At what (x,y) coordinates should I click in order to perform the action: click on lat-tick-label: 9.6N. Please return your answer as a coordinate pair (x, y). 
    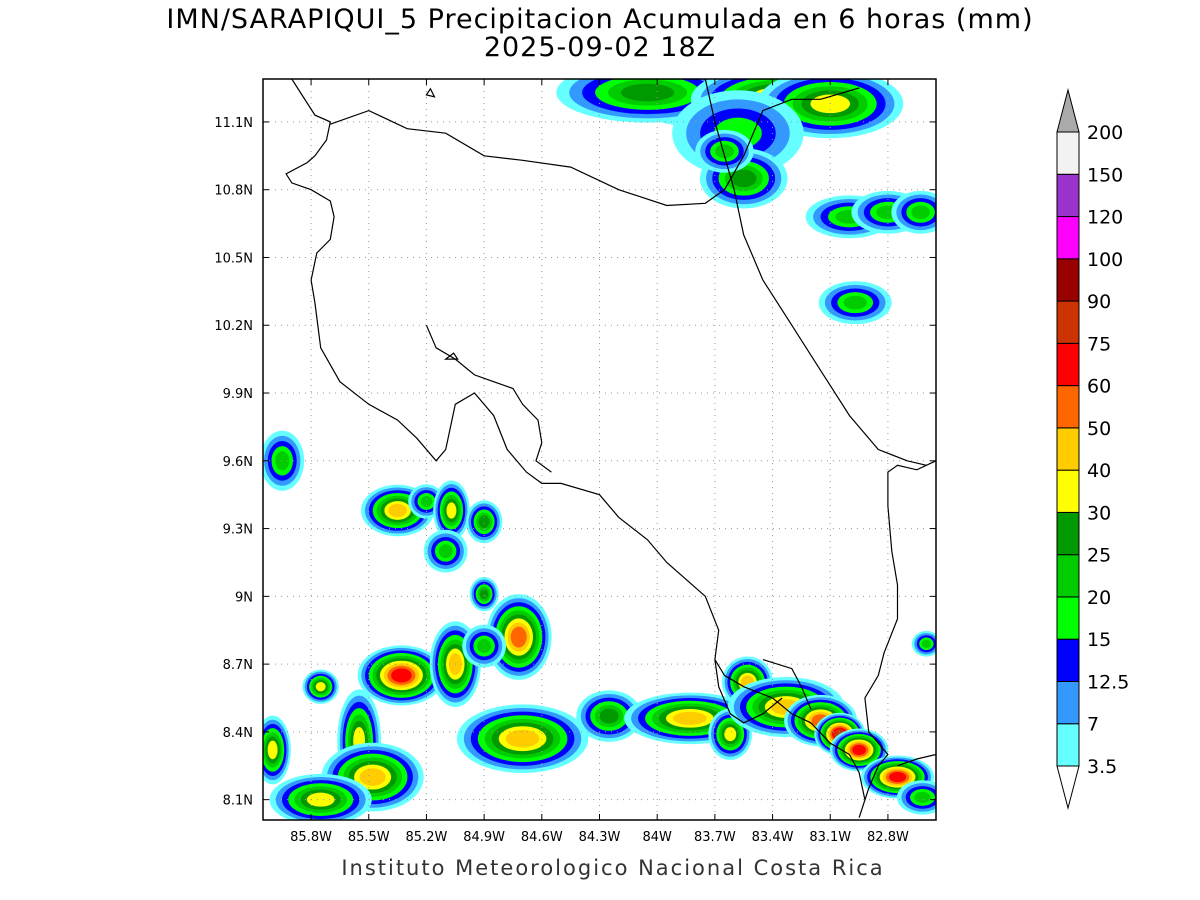
    Looking at the image, I should click on (238, 462).